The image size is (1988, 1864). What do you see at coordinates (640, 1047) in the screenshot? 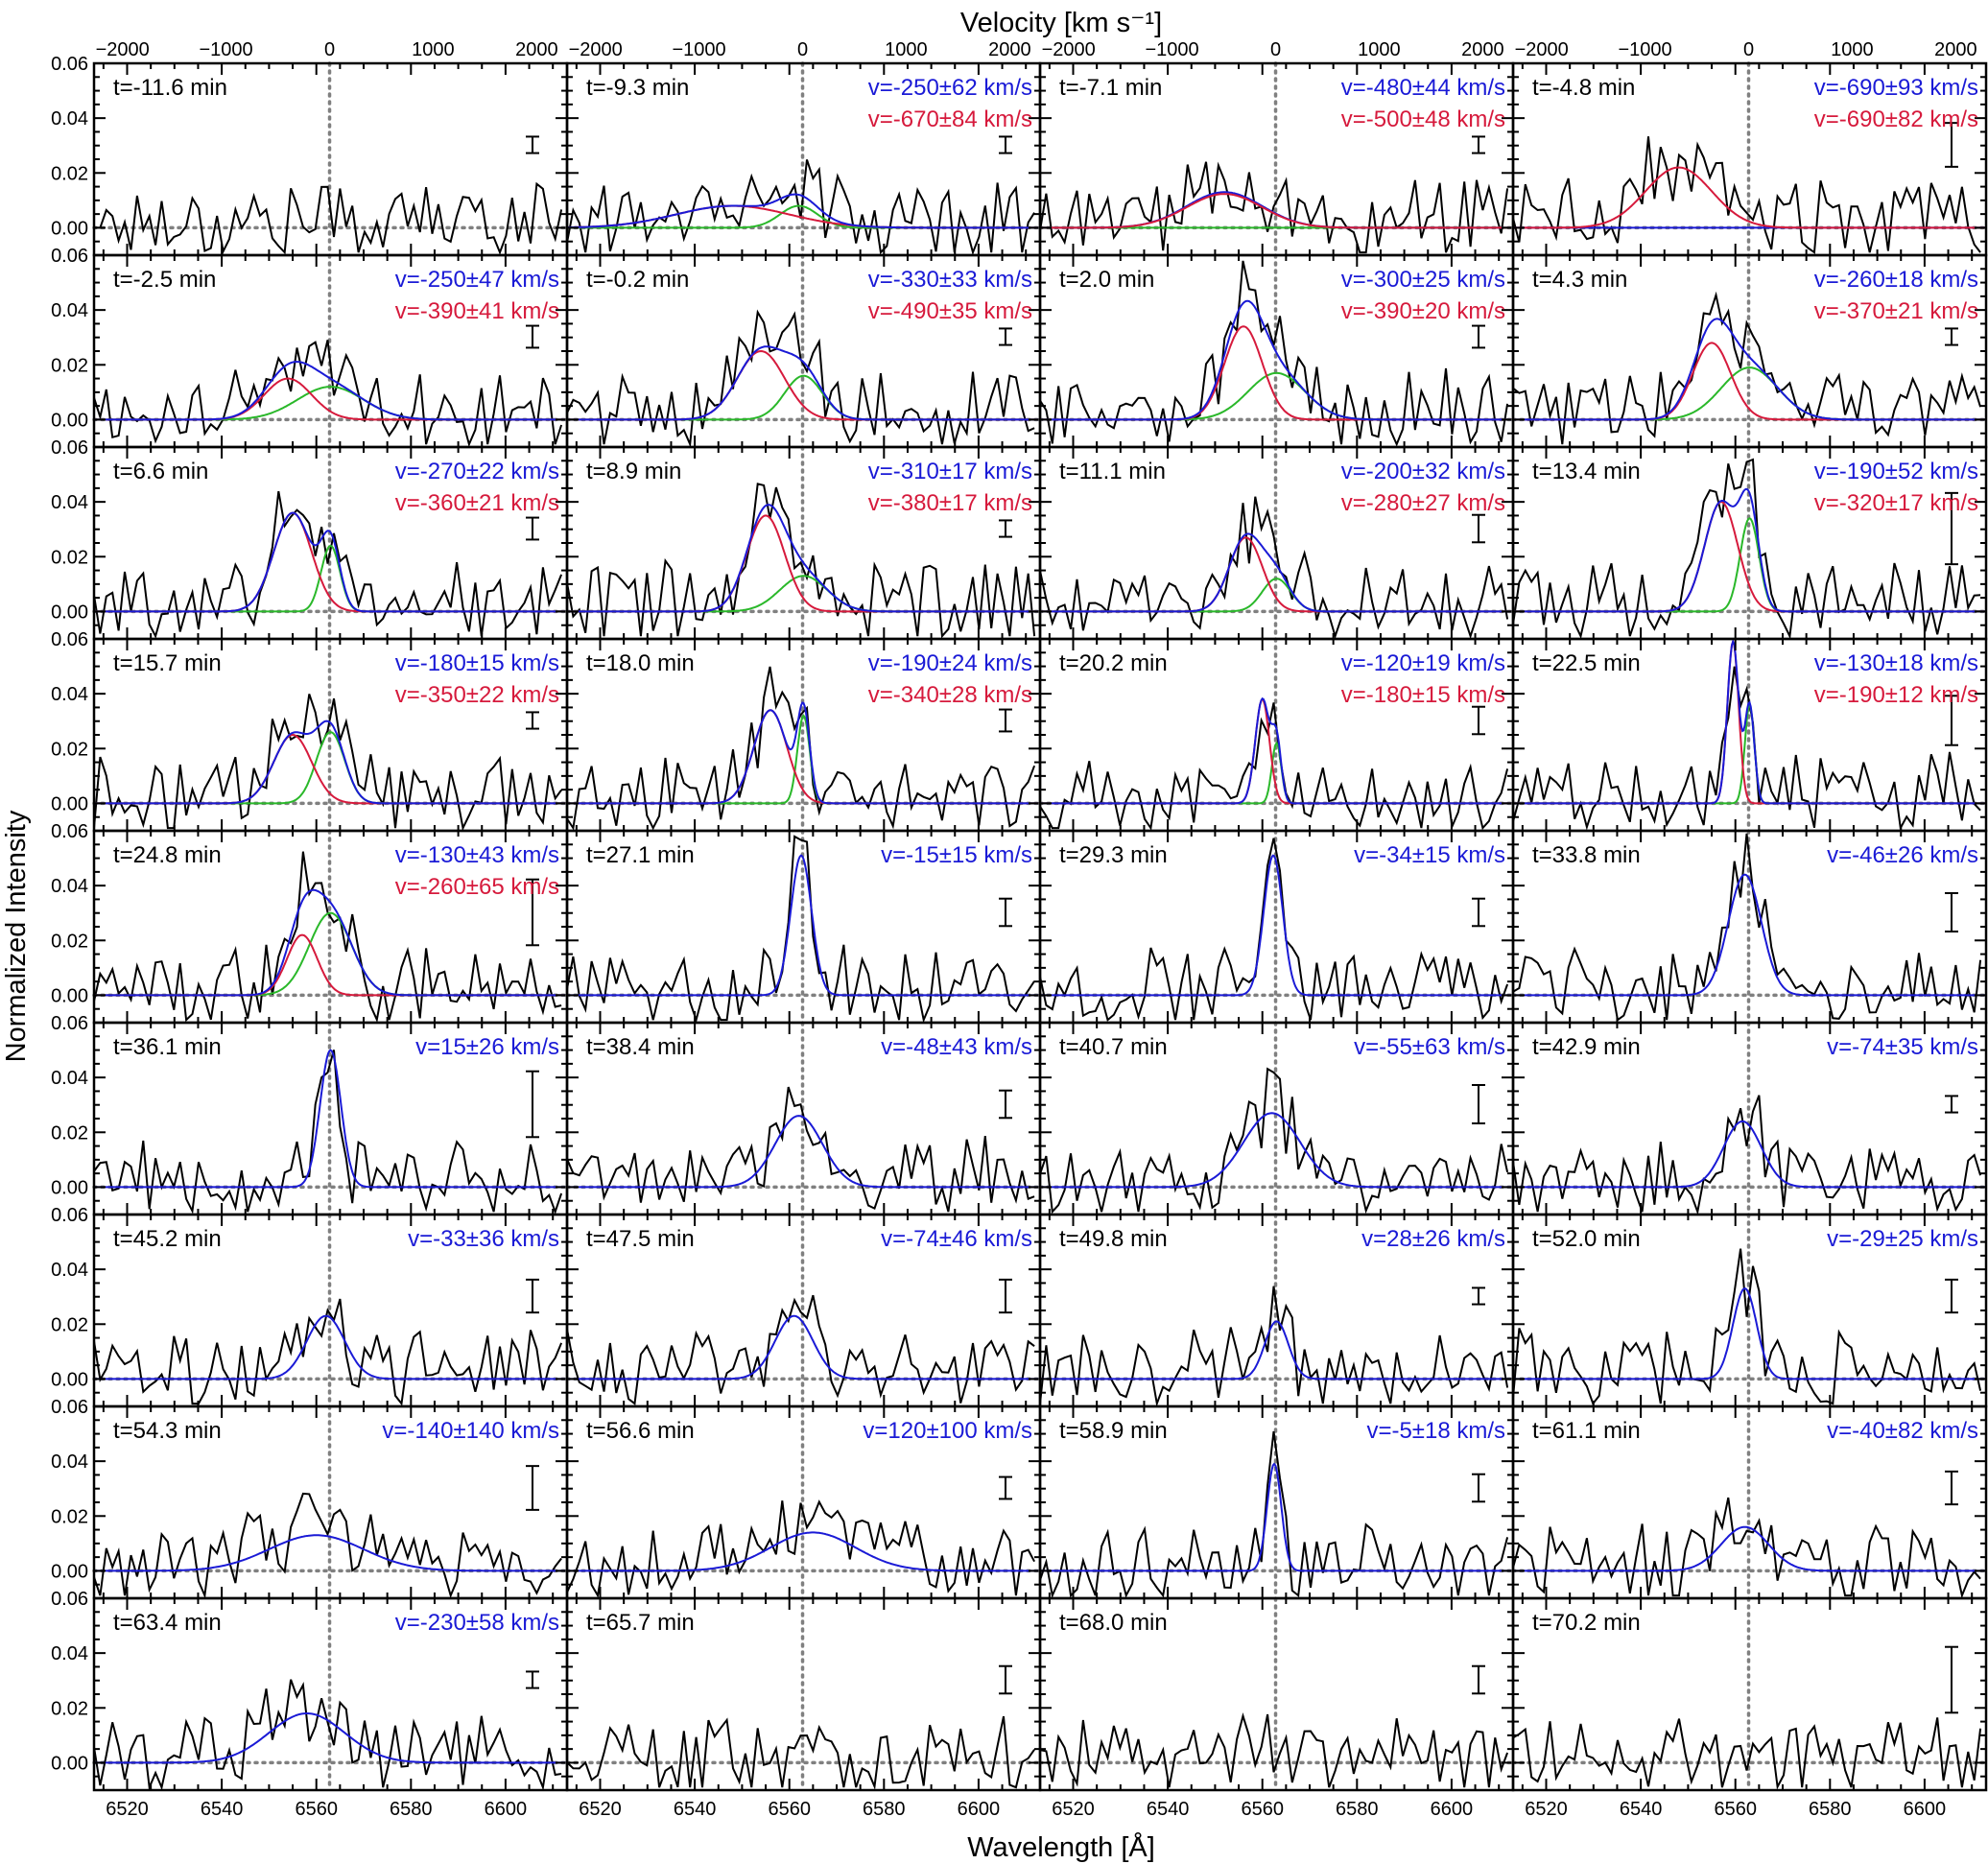
I see `time-label: t=38.4 min` at bounding box center [640, 1047].